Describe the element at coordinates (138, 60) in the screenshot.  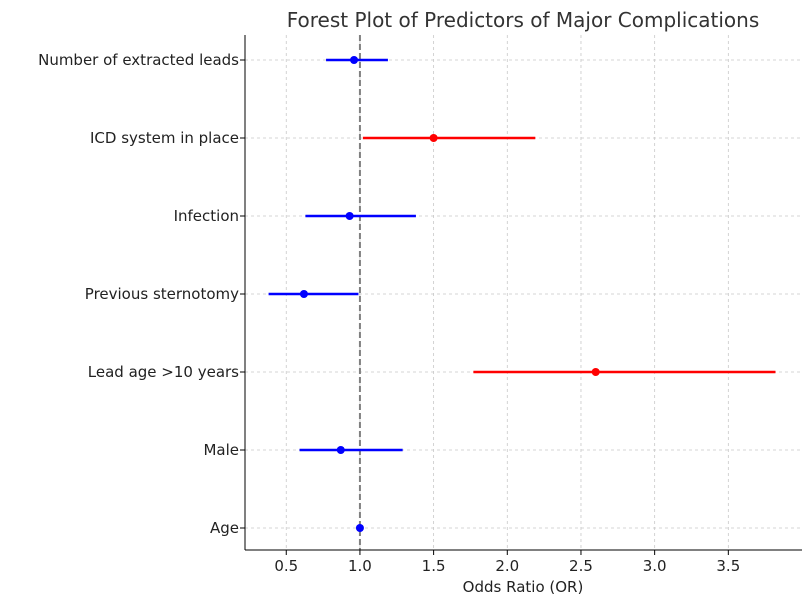
I see `y-tick-label: Number of extracted leads` at that location.